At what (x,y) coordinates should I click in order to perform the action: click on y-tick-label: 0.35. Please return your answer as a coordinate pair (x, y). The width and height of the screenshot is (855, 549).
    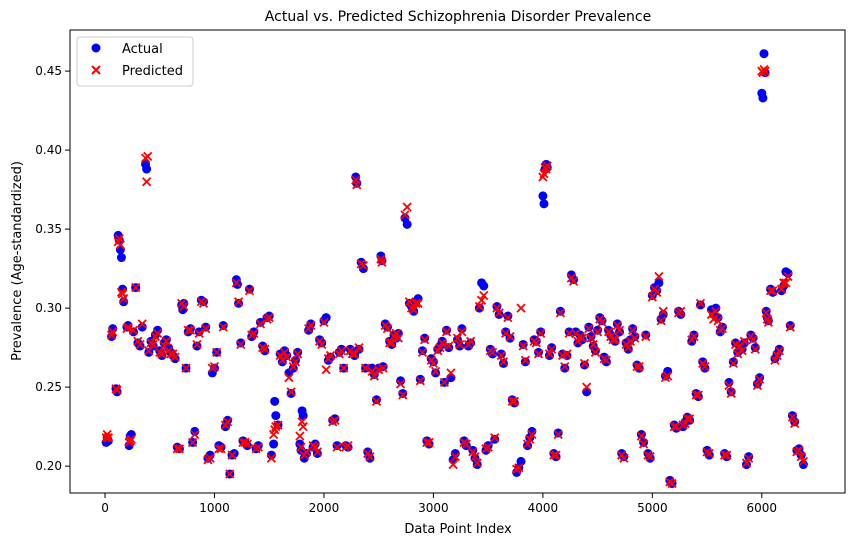
    Looking at the image, I should click on (48, 229).